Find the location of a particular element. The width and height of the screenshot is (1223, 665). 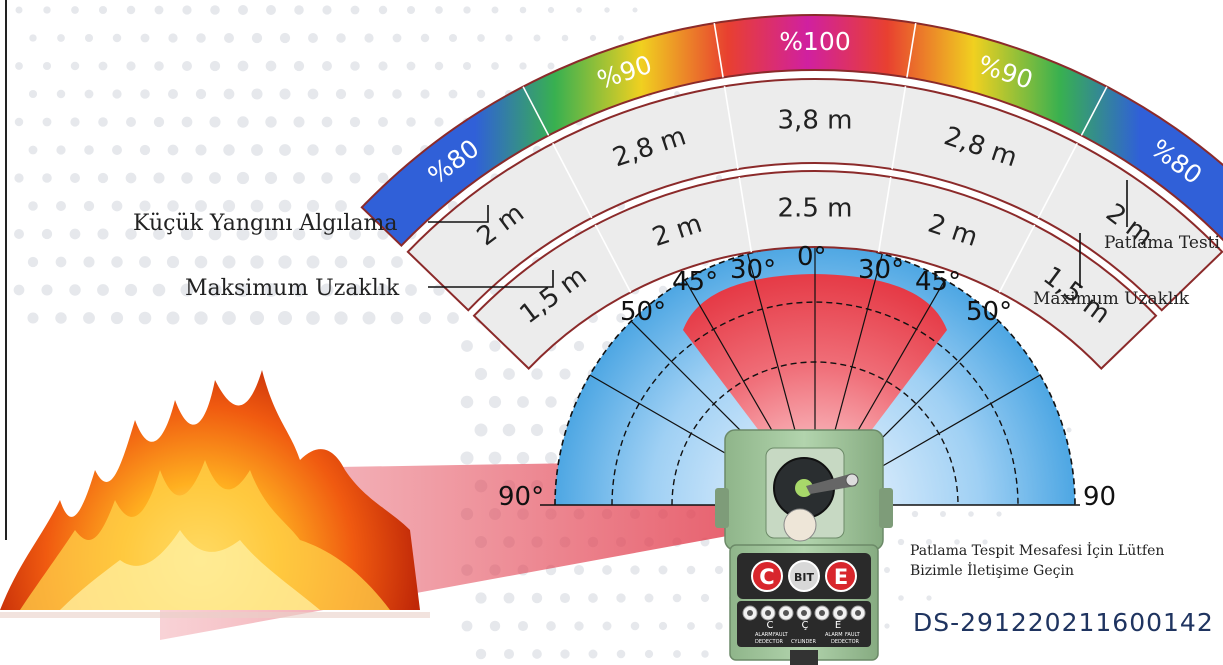

c-button-label: C is located at coordinates (766, 577).